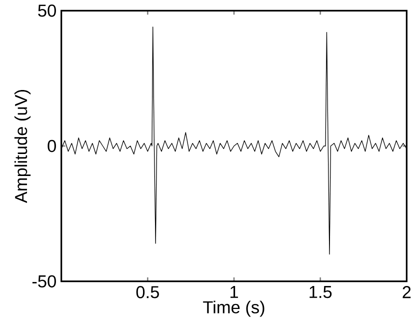 This screenshot has width=416, height=328. Describe the element at coordinates (321, 292) in the screenshot. I see `x-tick-label: 1.5` at that location.